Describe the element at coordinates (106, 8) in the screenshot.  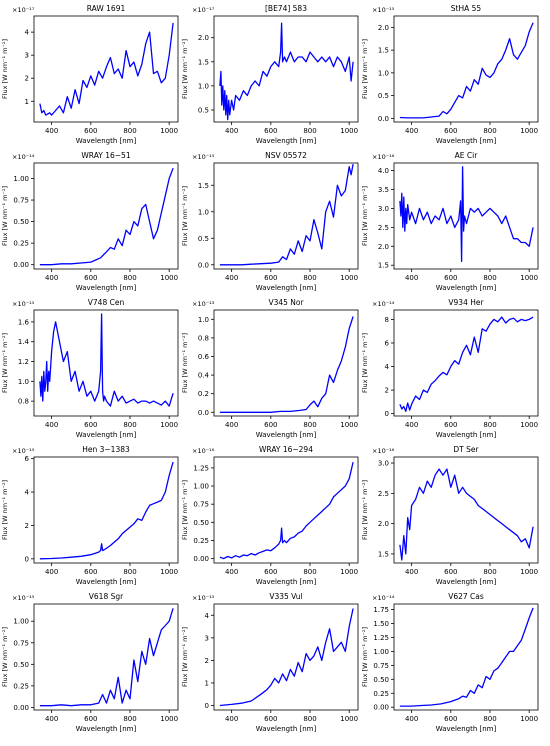
I see `panel-title: RAW 1691` at that location.